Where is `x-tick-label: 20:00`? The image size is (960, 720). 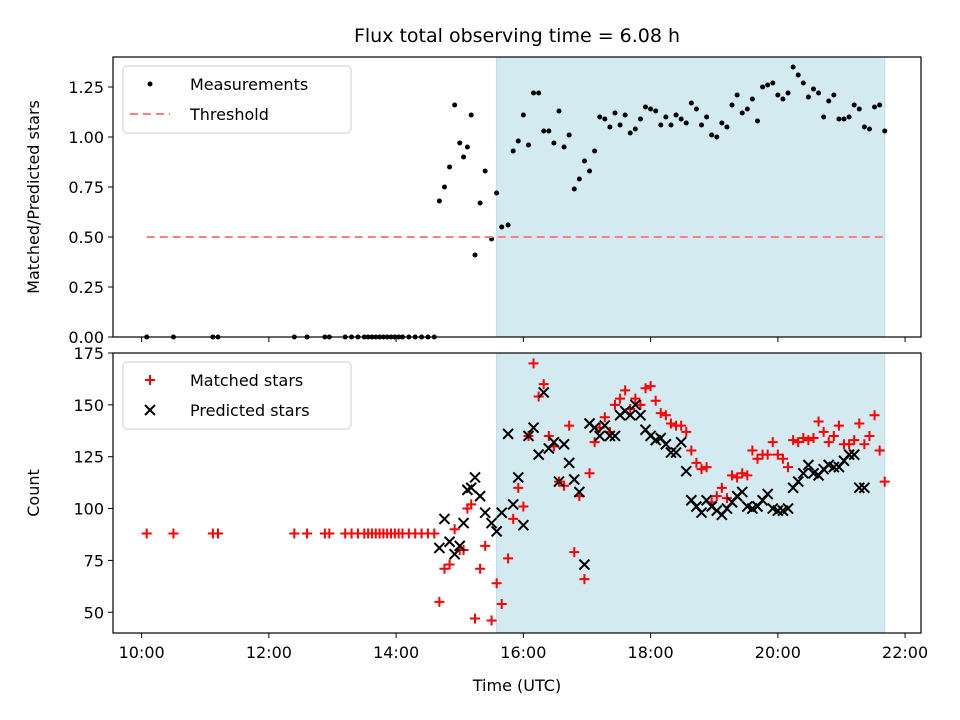
x-tick-label: 20:00 is located at coordinates (778, 652).